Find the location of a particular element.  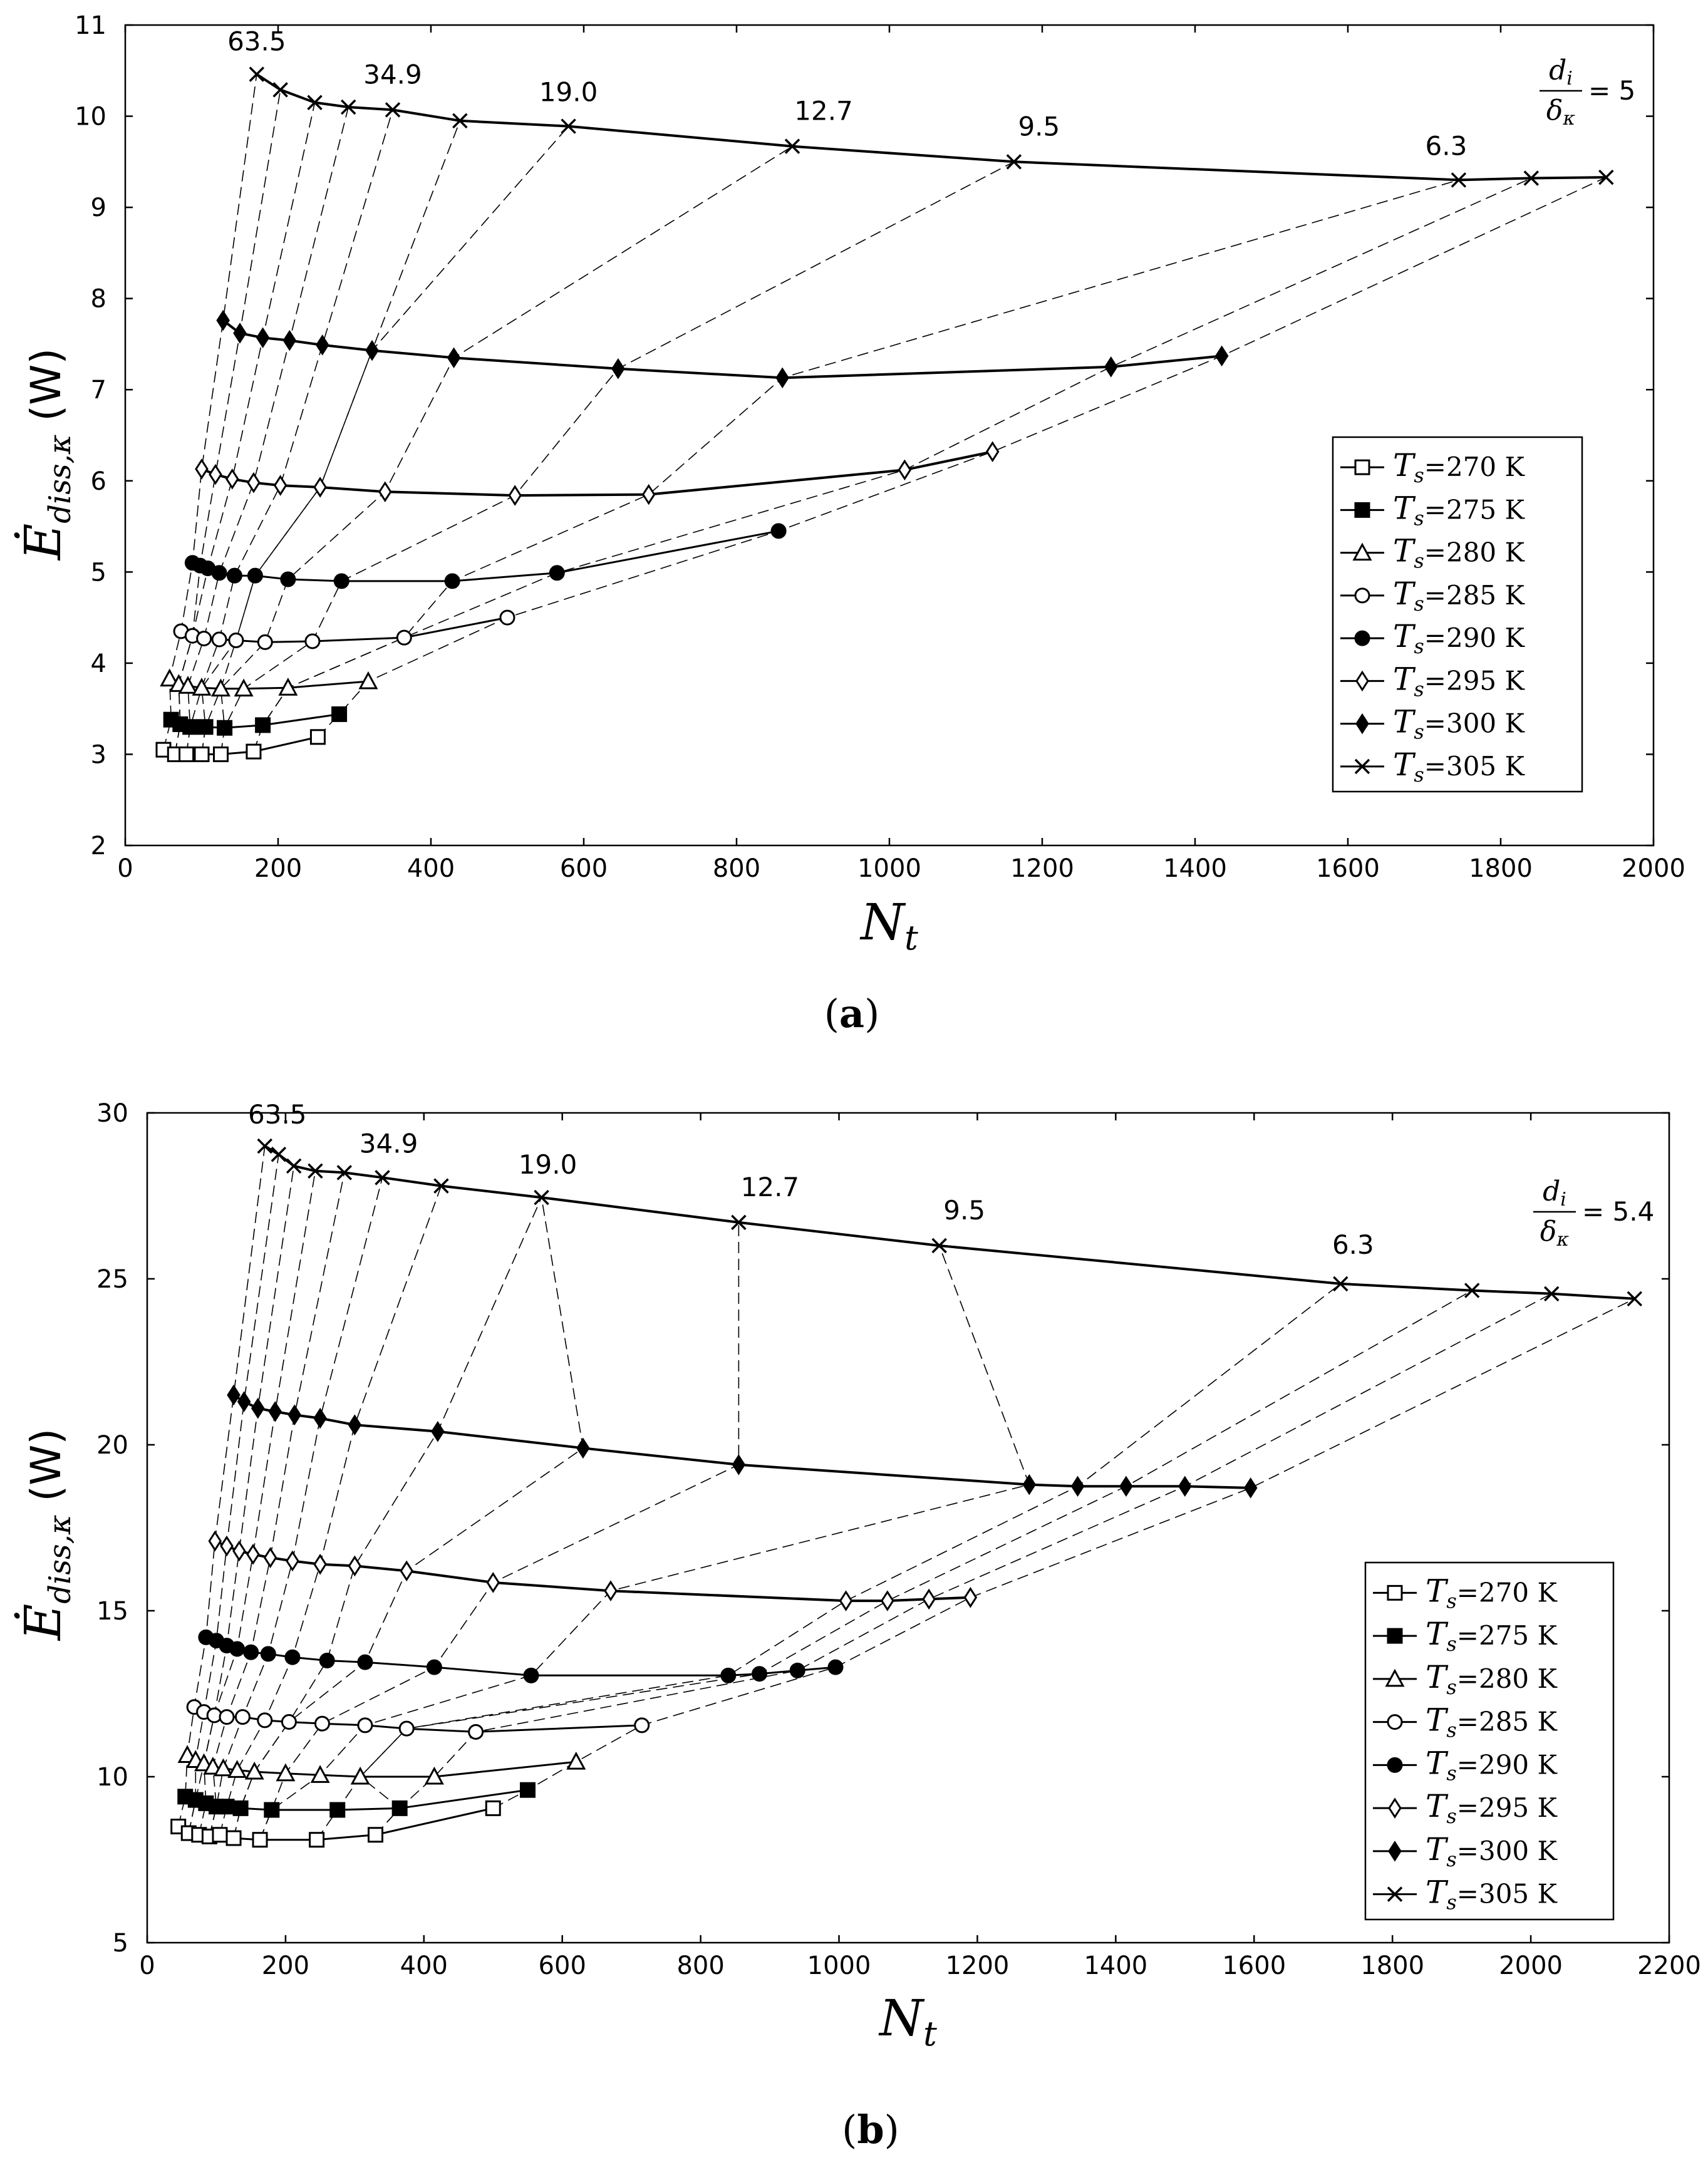

series-280K is located at coordinates (269, 682).